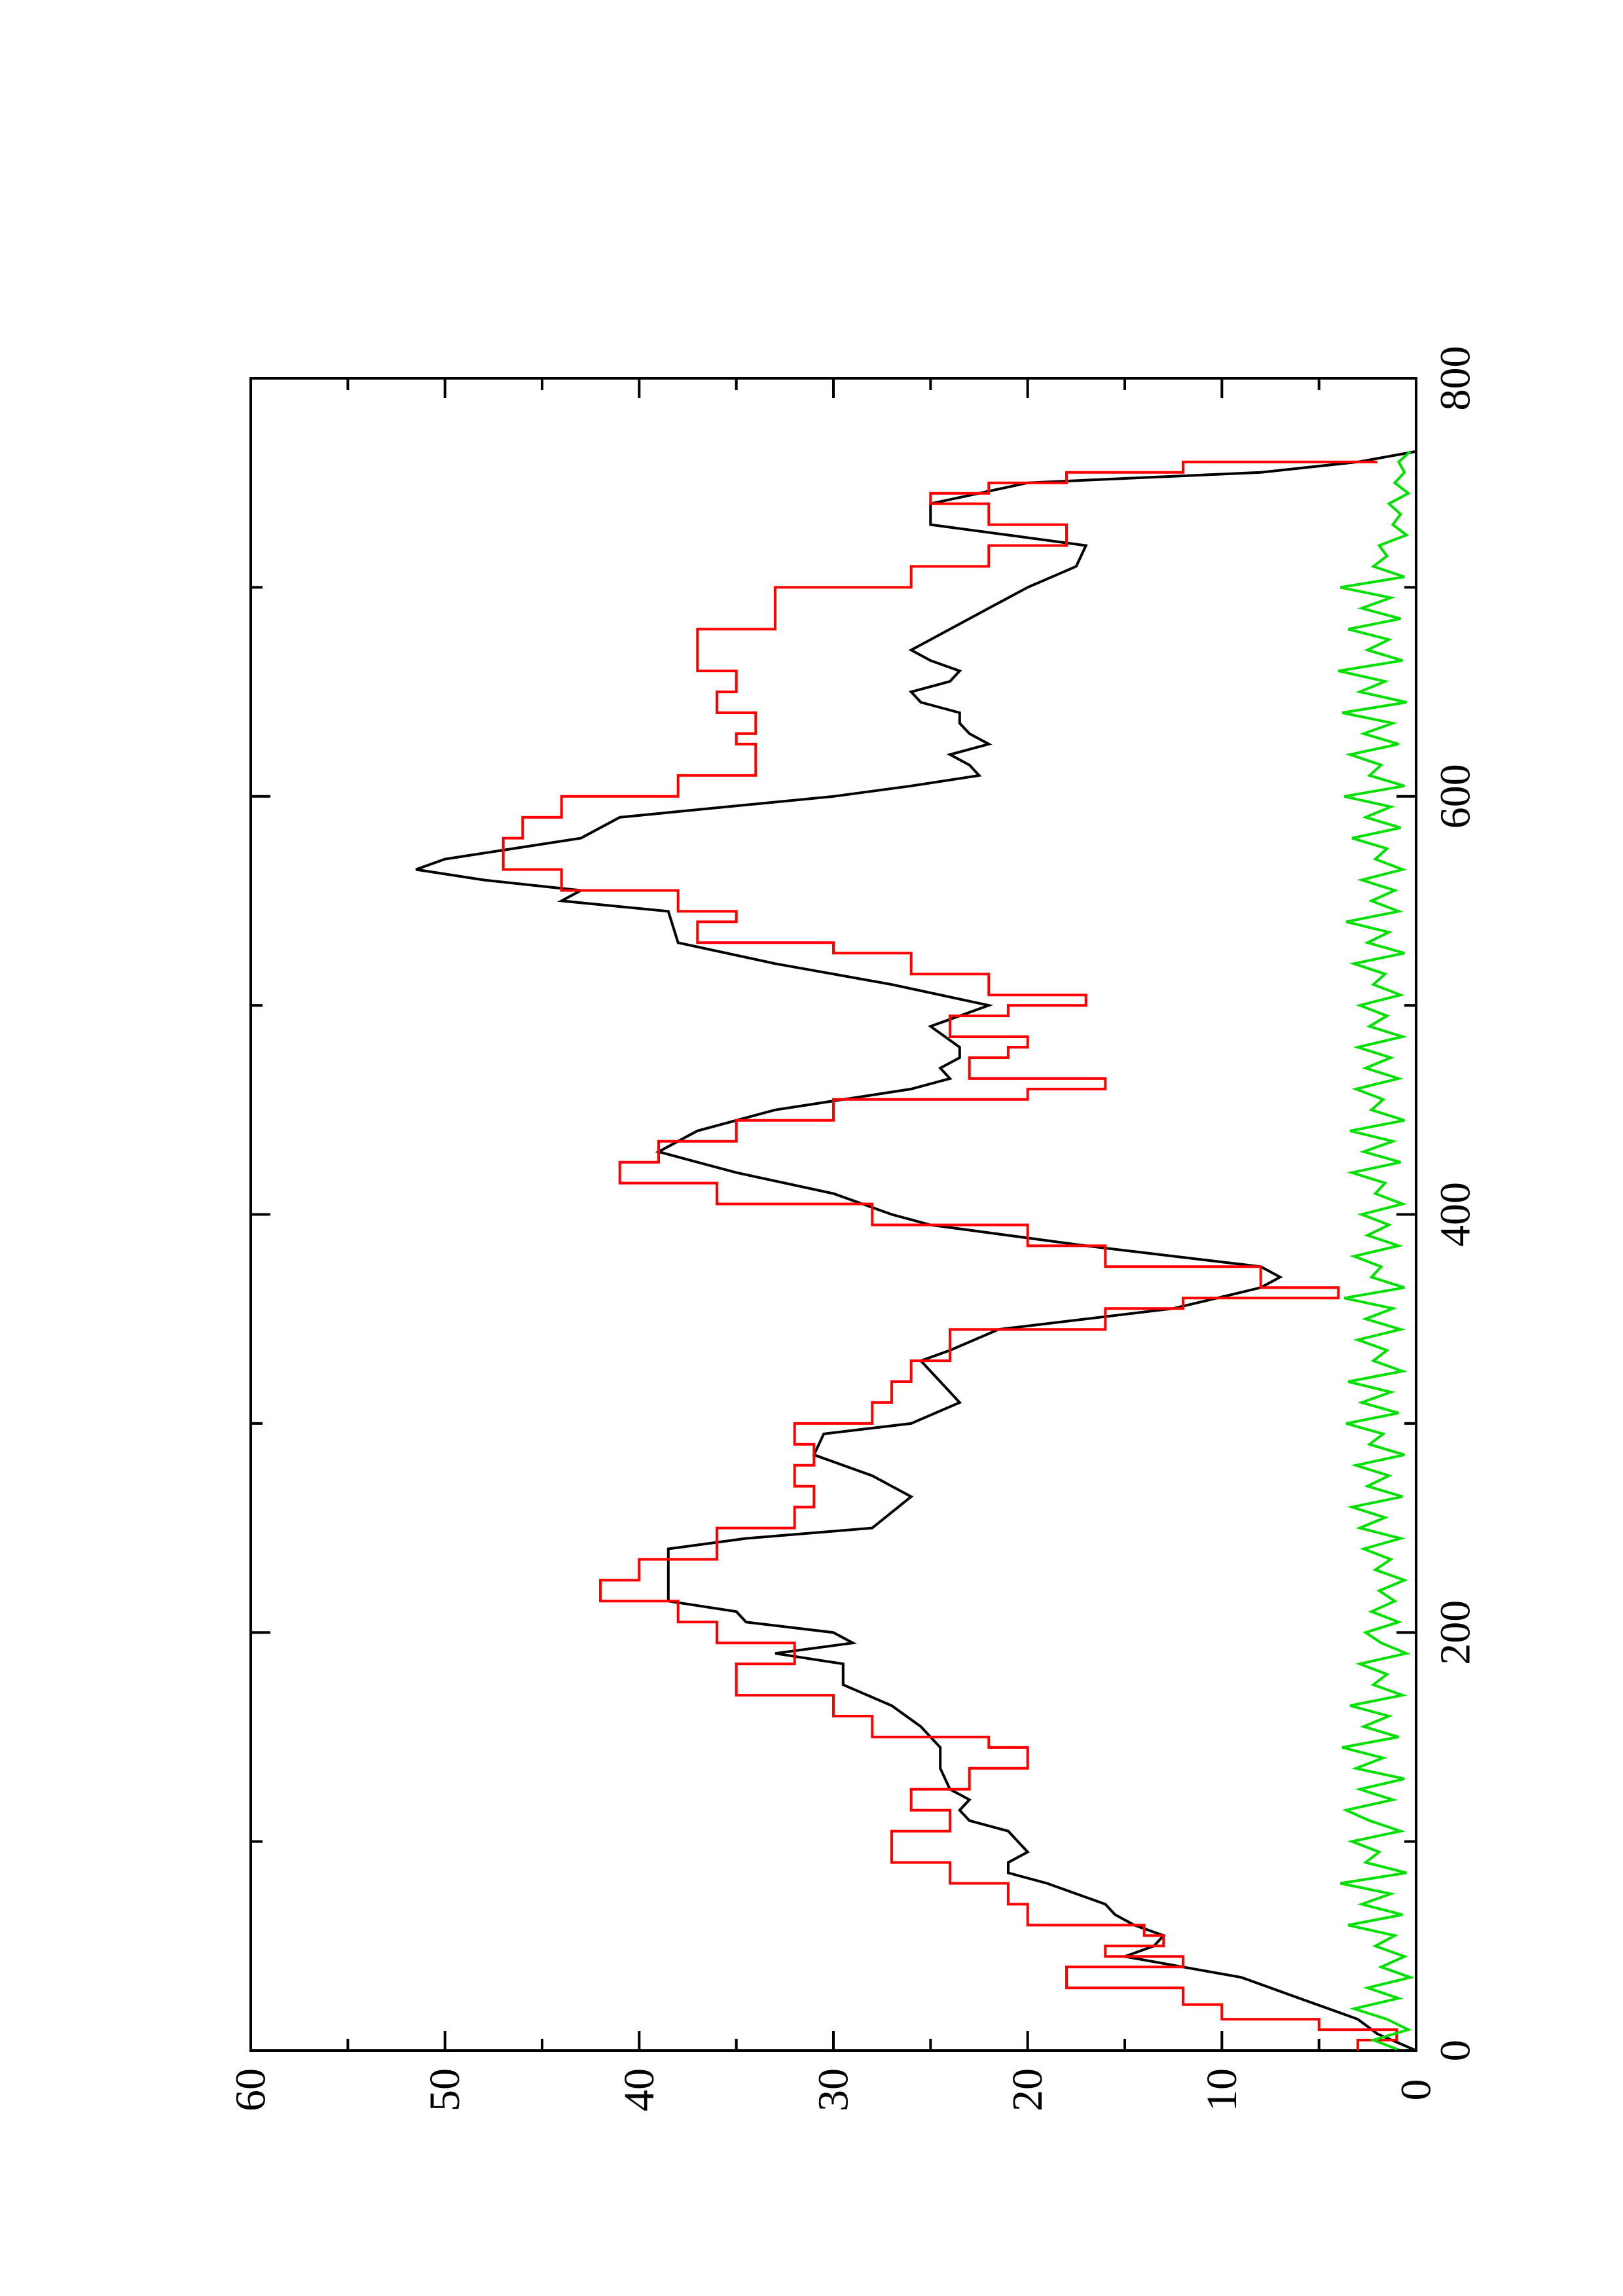 This screenshot has height=2296, width=1623. Describe the element at coordinates (251, 2089) in the screenshot. I see `y-tick-label: 60` at that location.